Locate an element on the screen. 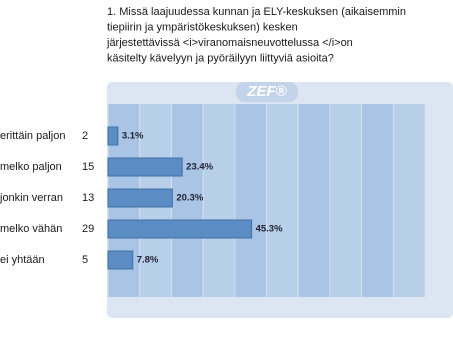  logo: ZEF® is located at coordinates (266, 91).